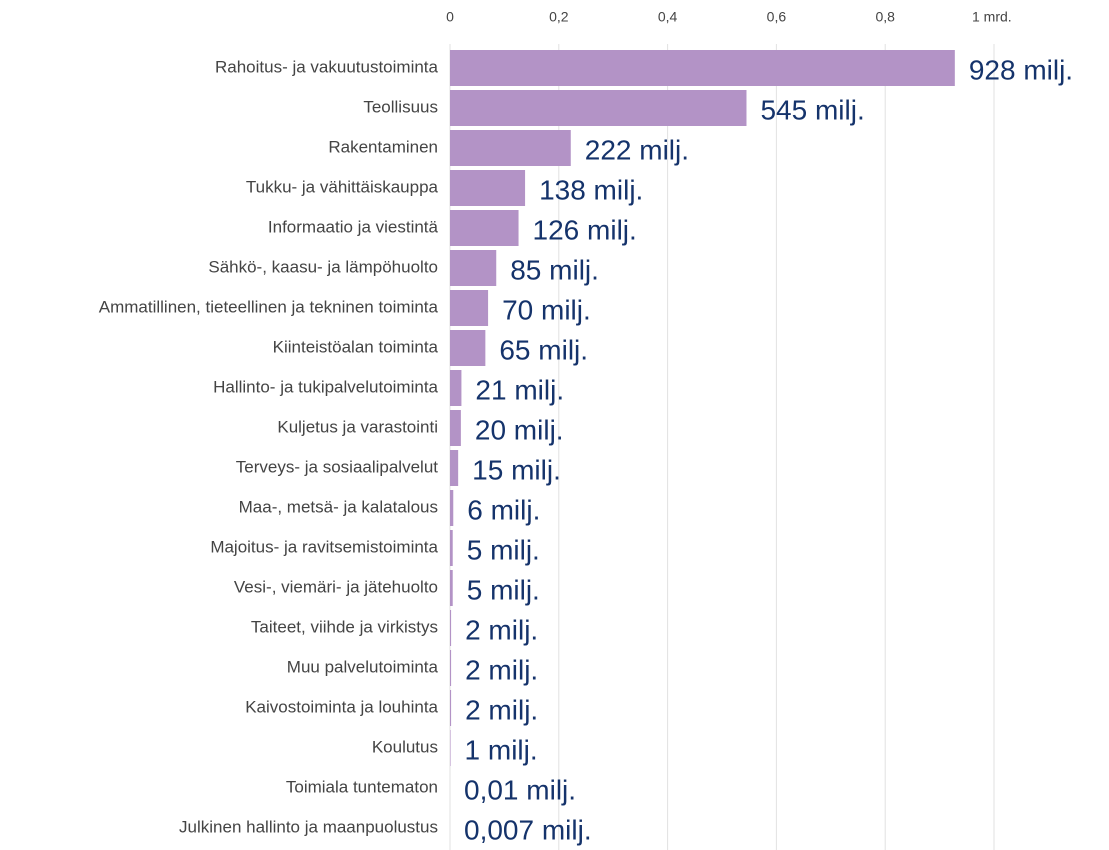 Image resolution: width=1109 pixels, height=850 pixels. What do you see at coordinates (344, 626) in the screenshot?
I see `category-label: Taiteet, viihde ja virkistys` at bounding box center [344, 626].